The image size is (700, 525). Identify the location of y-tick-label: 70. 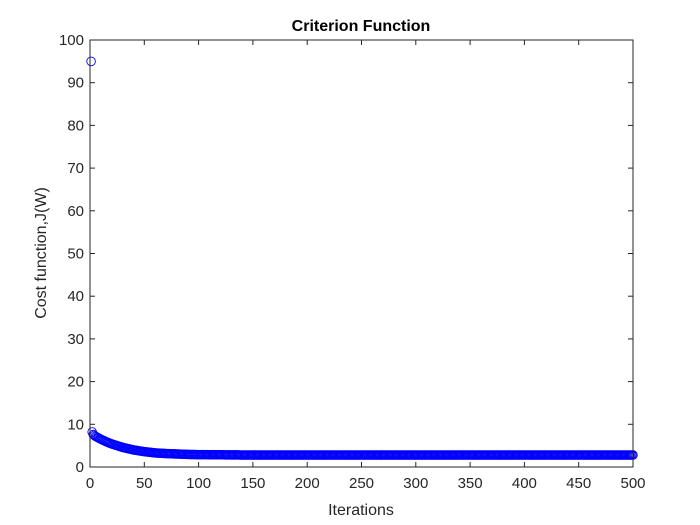
(75, 168).